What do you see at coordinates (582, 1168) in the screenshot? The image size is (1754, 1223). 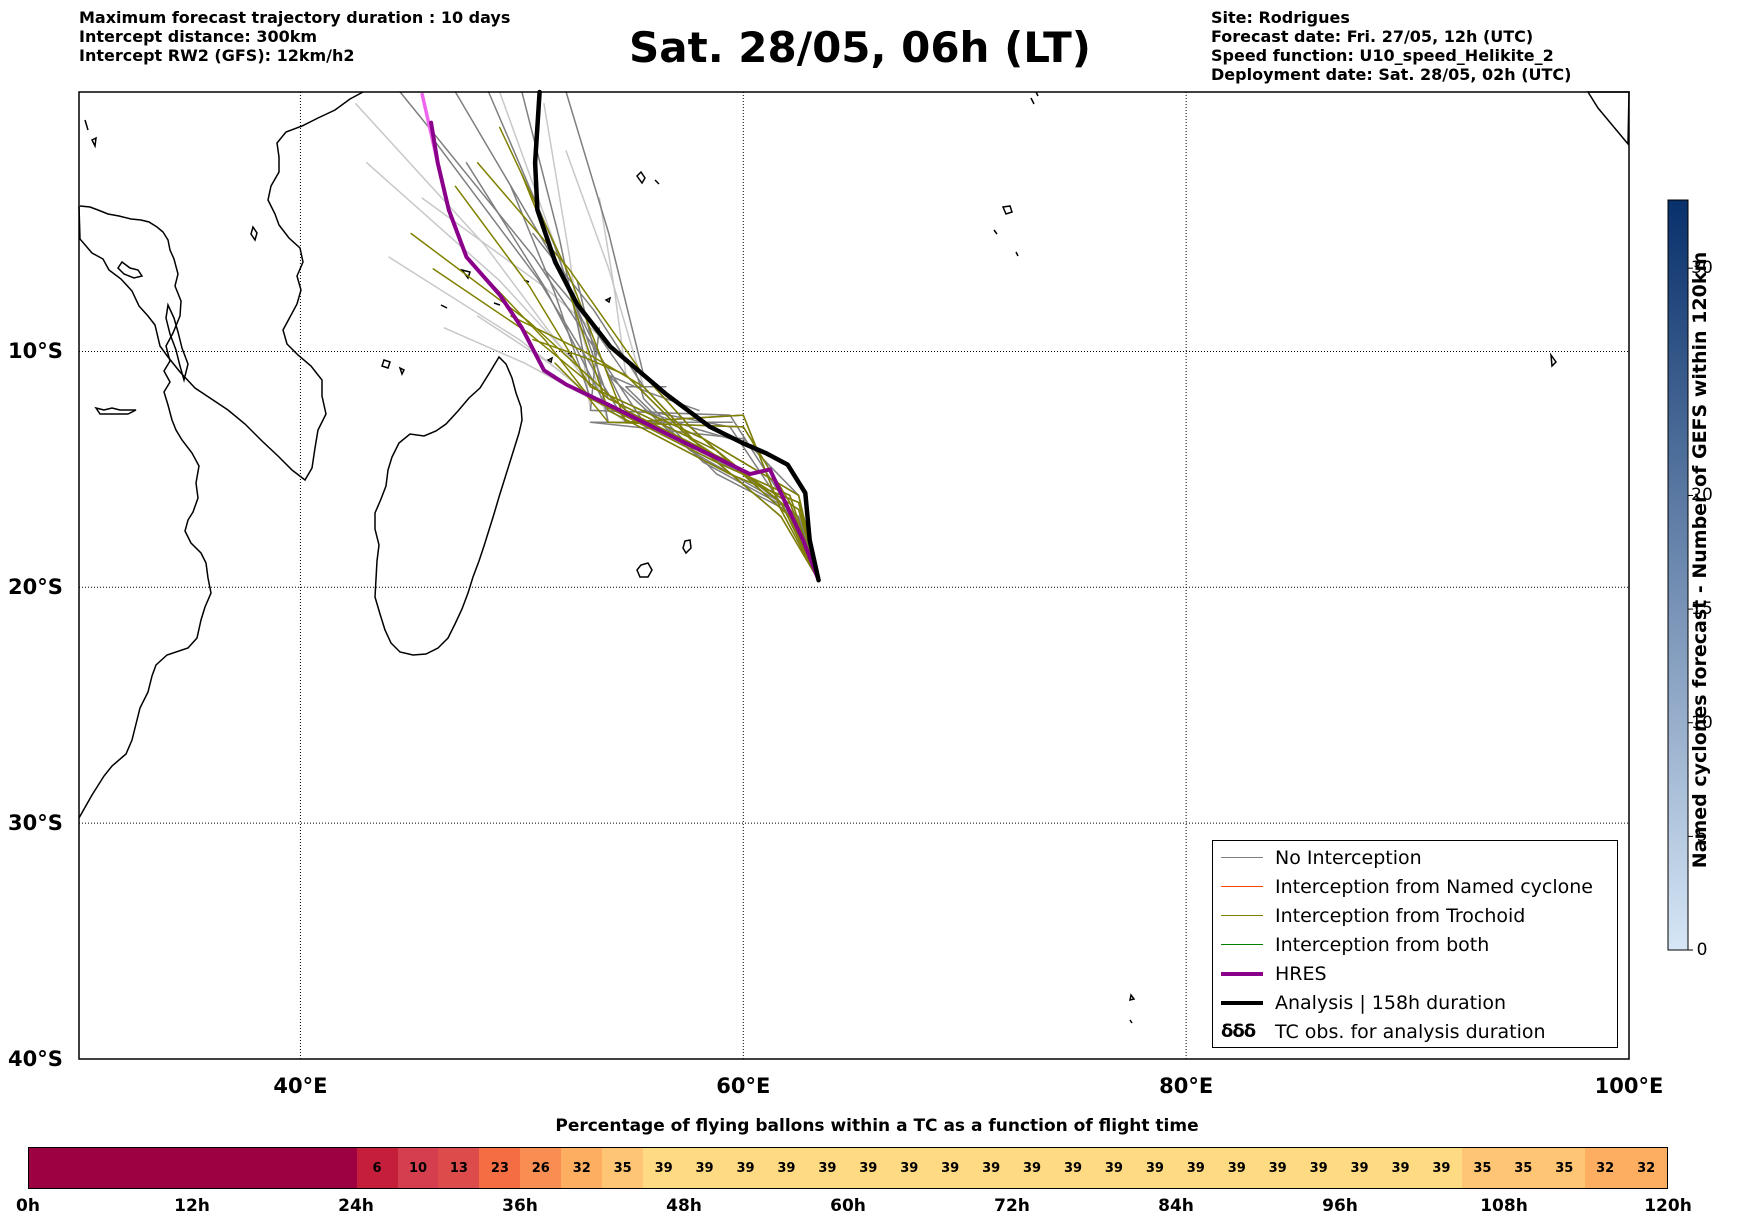 I see `percentage-segment-6: 32` at bounding box center [582, 1168].